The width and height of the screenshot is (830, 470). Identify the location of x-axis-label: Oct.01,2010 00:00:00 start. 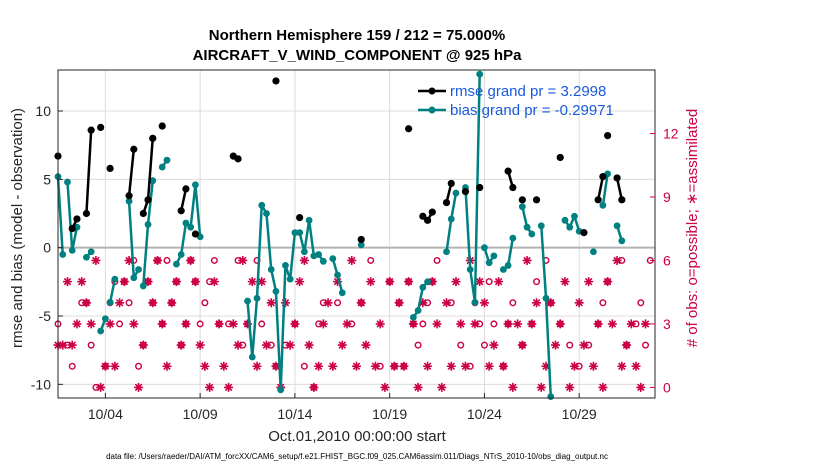
(357, 436).